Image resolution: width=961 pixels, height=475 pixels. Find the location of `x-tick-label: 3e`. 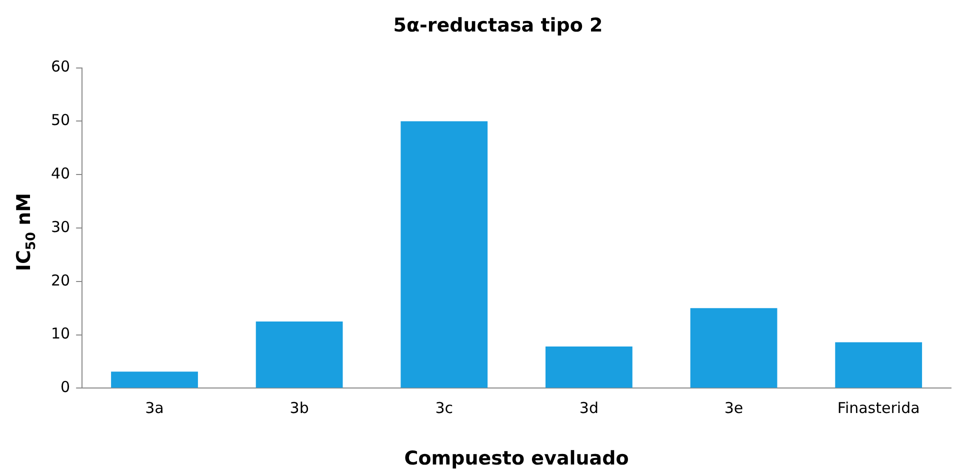

x-tick-label: 3e is located at coordinates (734, 408).